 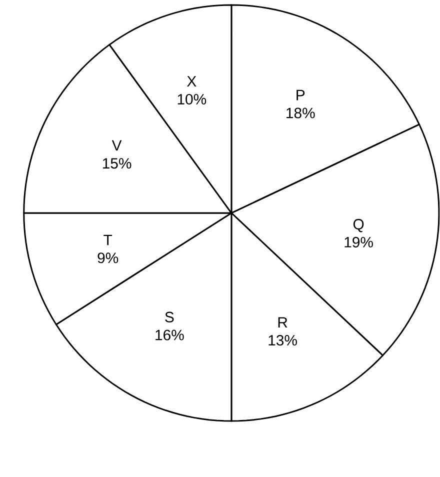 I want to click on data-label: 18%, so click(x=300, y=113).